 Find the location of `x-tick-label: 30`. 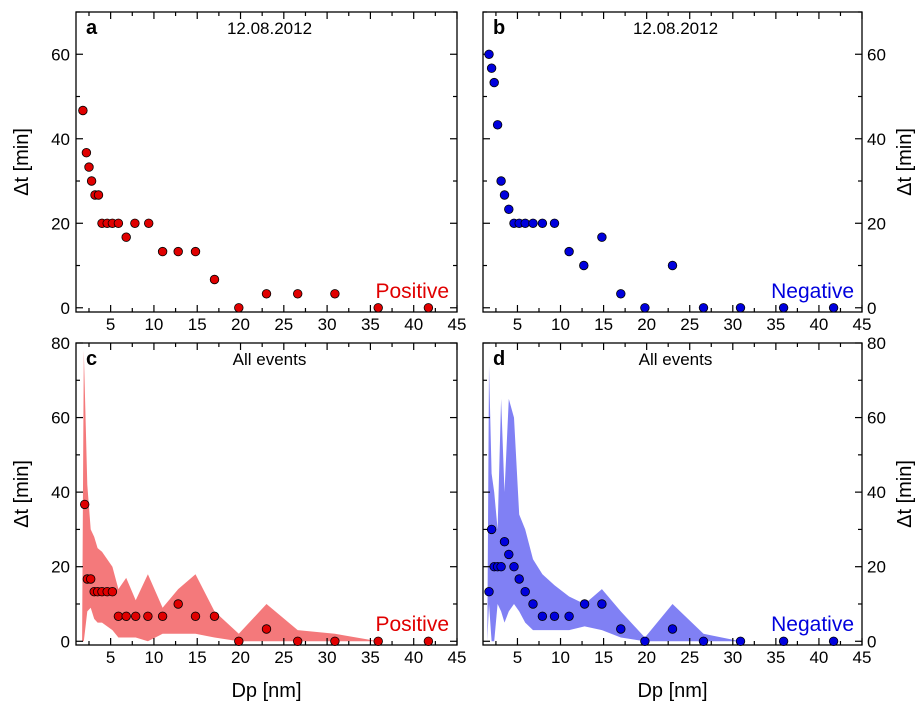

x-tick-label: 30 is located at coordinates (327, 324).